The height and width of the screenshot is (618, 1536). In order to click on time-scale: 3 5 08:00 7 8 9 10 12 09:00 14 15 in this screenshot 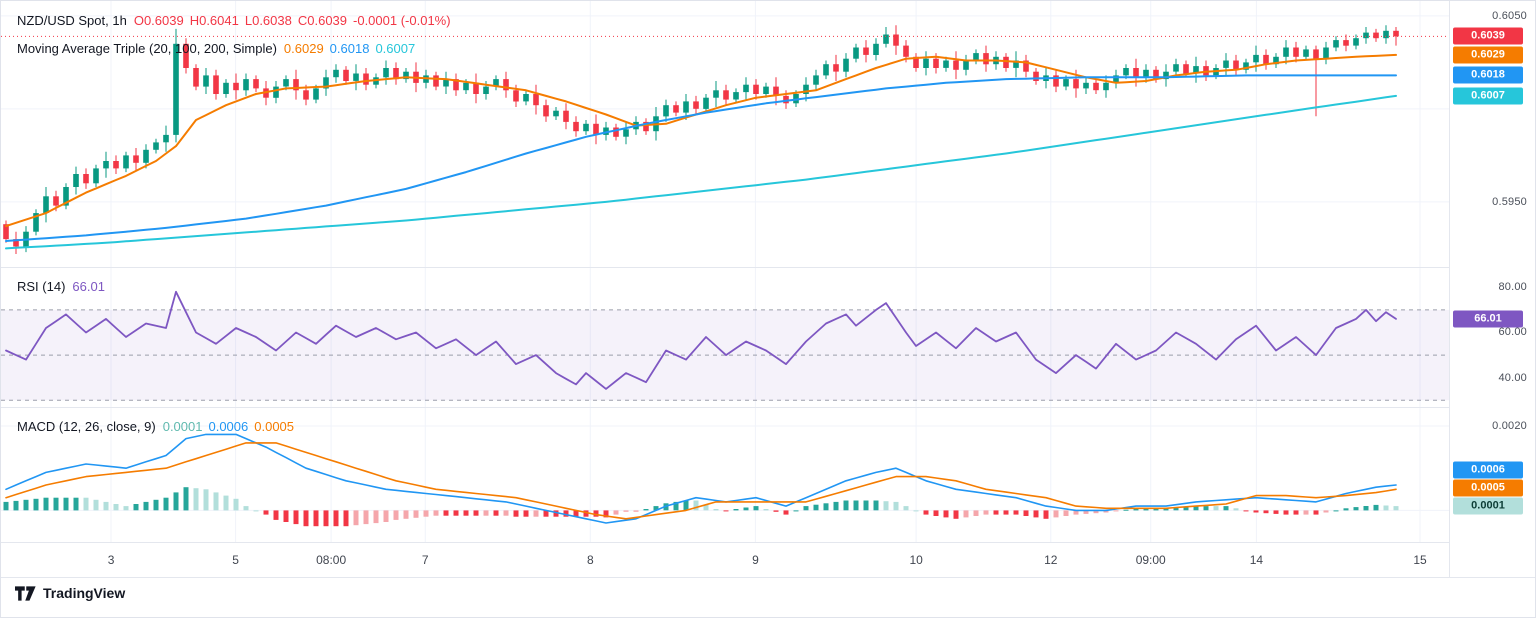, I will do `click(725, 559)`.